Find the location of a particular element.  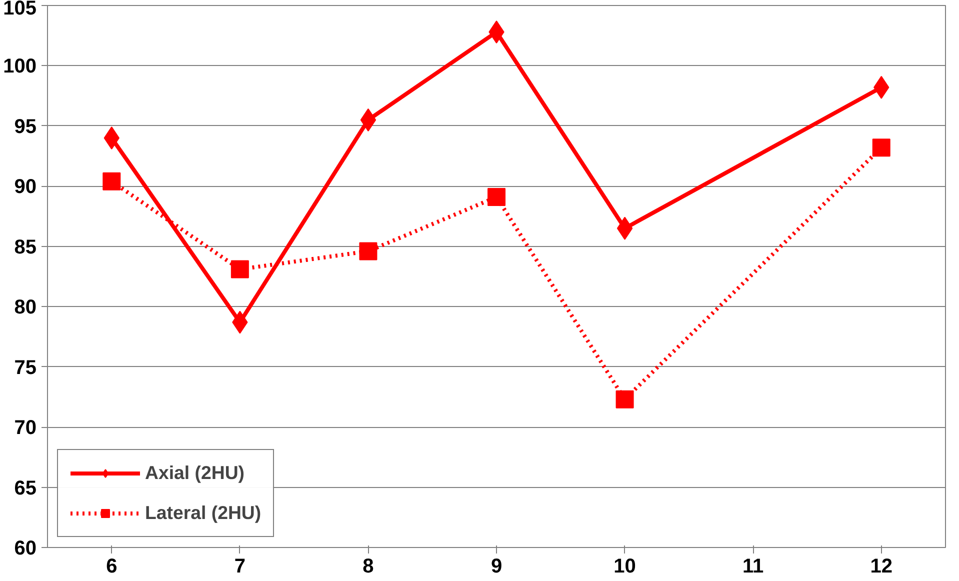

y-tick-label: 60 is located at coordinates (25, 549).